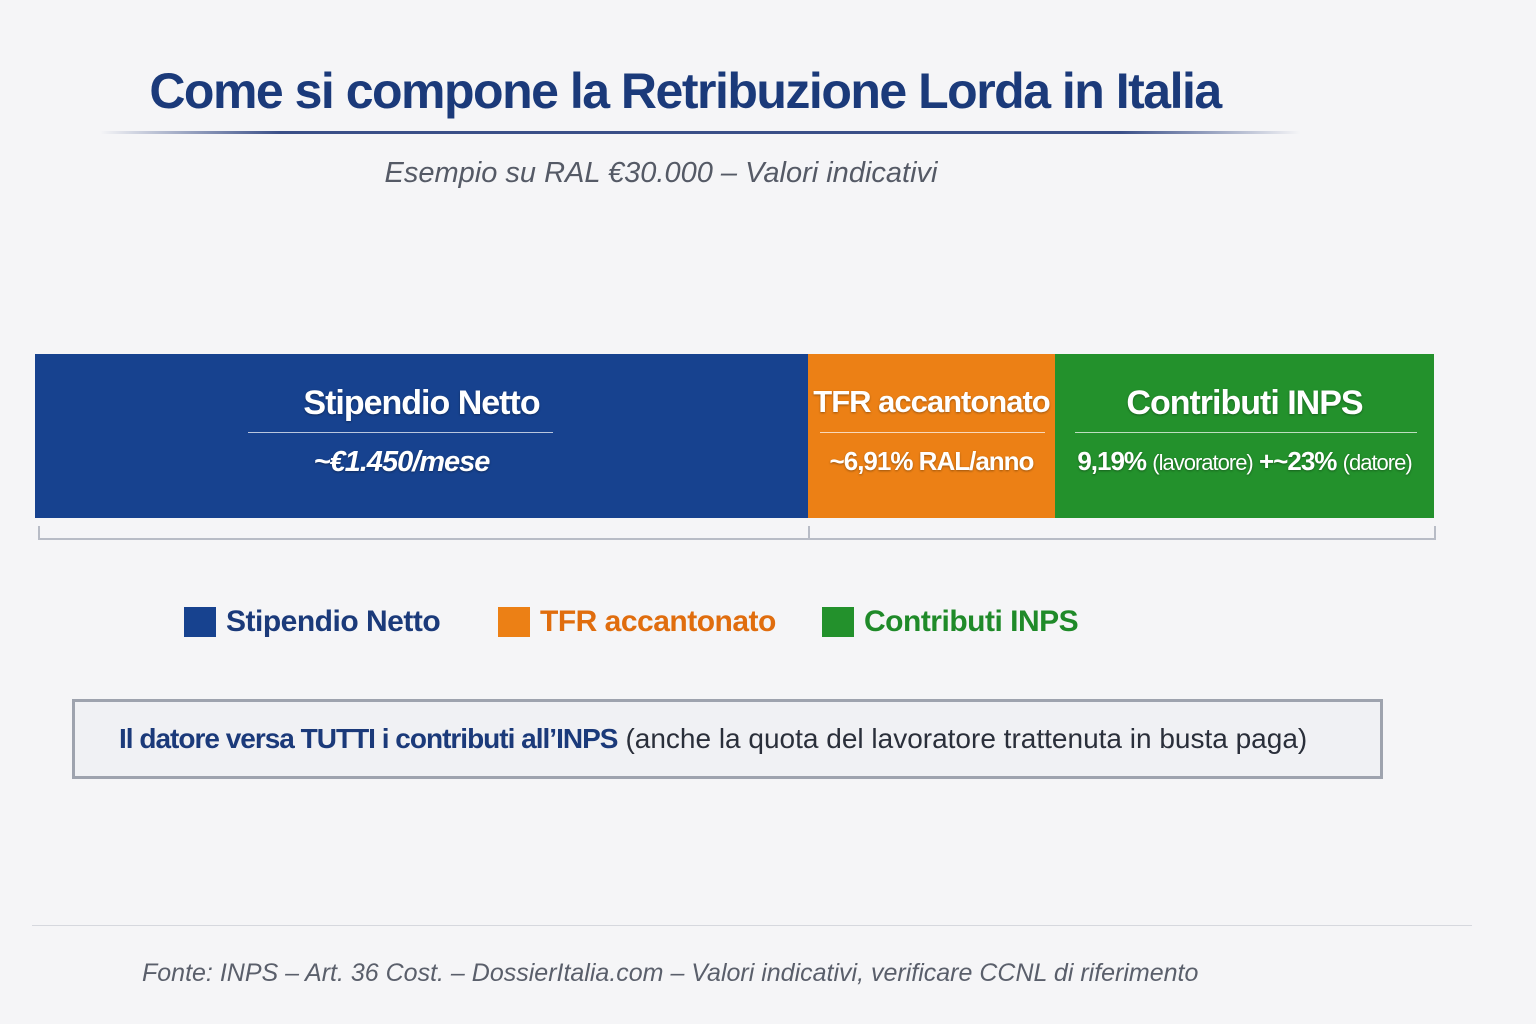  What do you see at coordinates (931, 436) in the screenshot?
I see `segment: TFR accantonato ~6,91% RAL/anno` at bounding box center [931, 436].